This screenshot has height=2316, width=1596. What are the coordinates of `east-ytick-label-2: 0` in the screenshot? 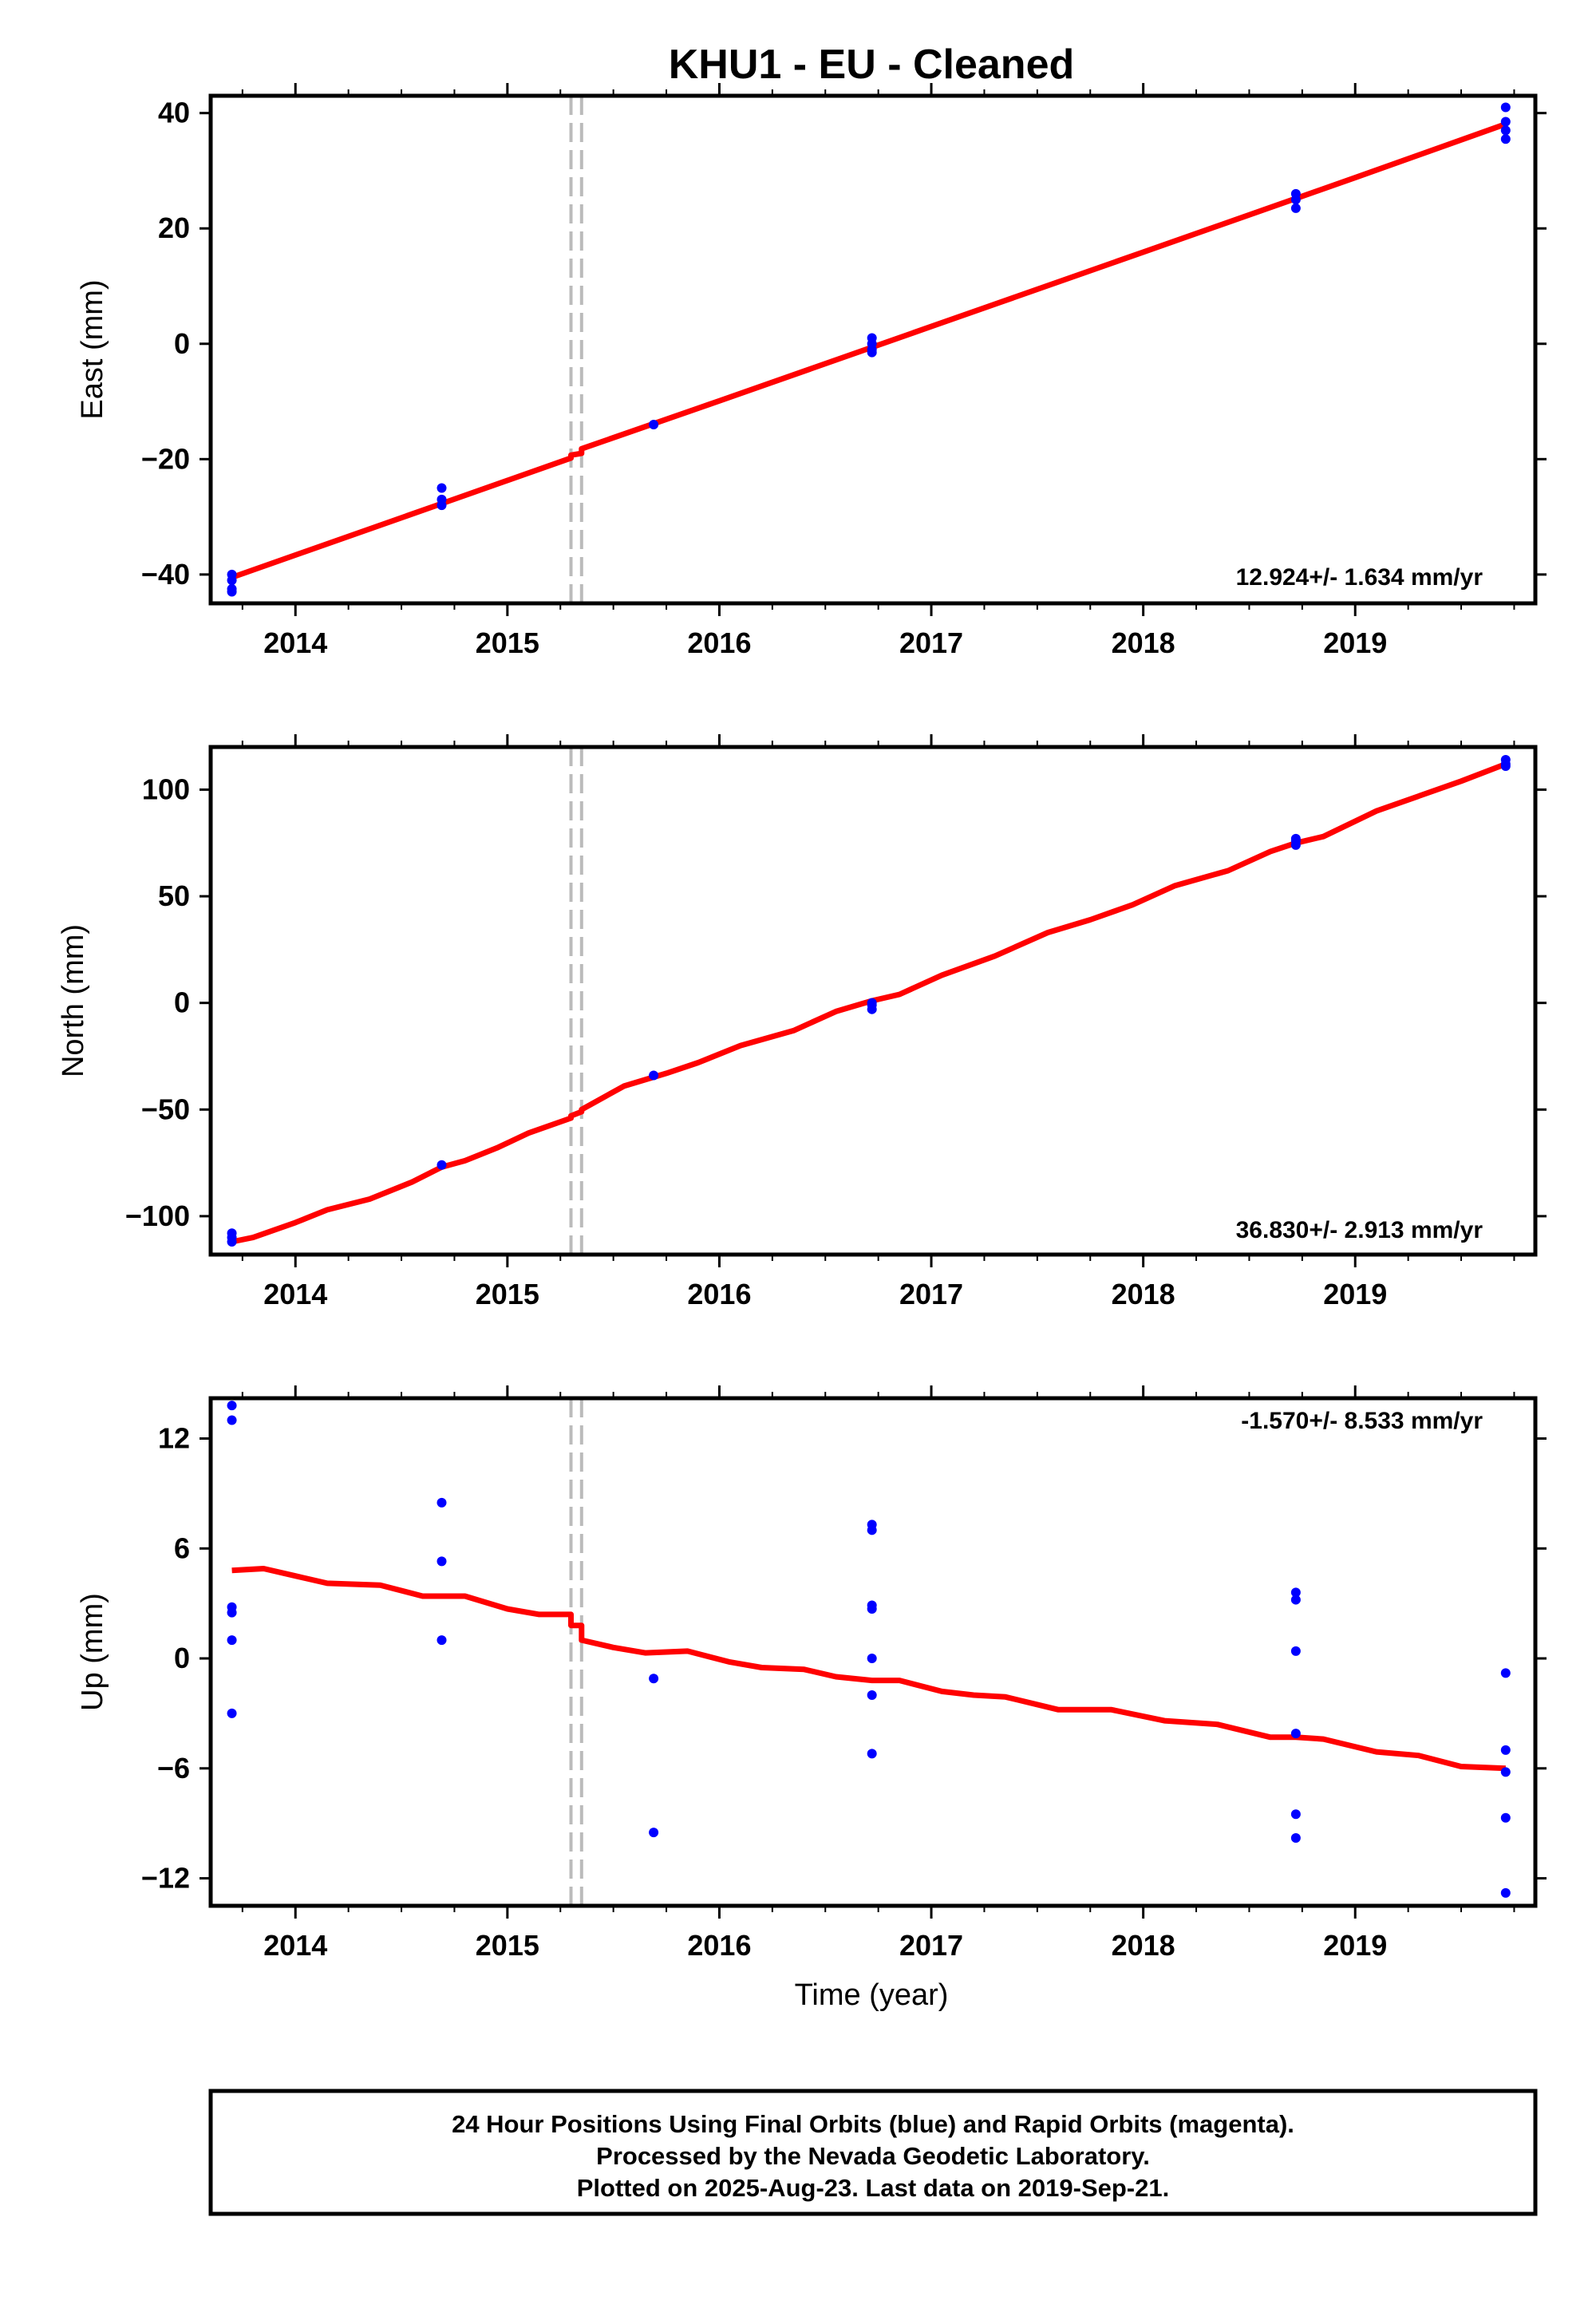 It's located at (182, 343).